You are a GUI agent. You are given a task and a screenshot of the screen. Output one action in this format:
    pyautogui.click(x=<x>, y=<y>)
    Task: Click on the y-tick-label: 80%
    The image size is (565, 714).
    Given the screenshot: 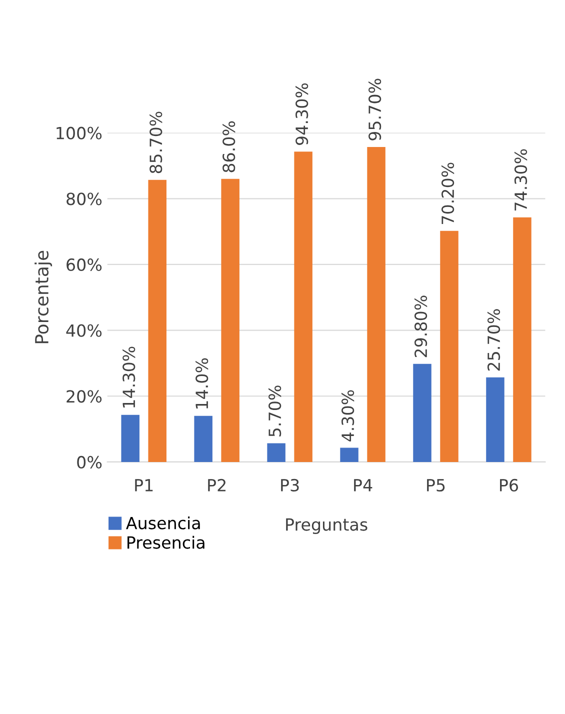 What is the action you would take?
    pyautogui.click(x=84, y=199)
    